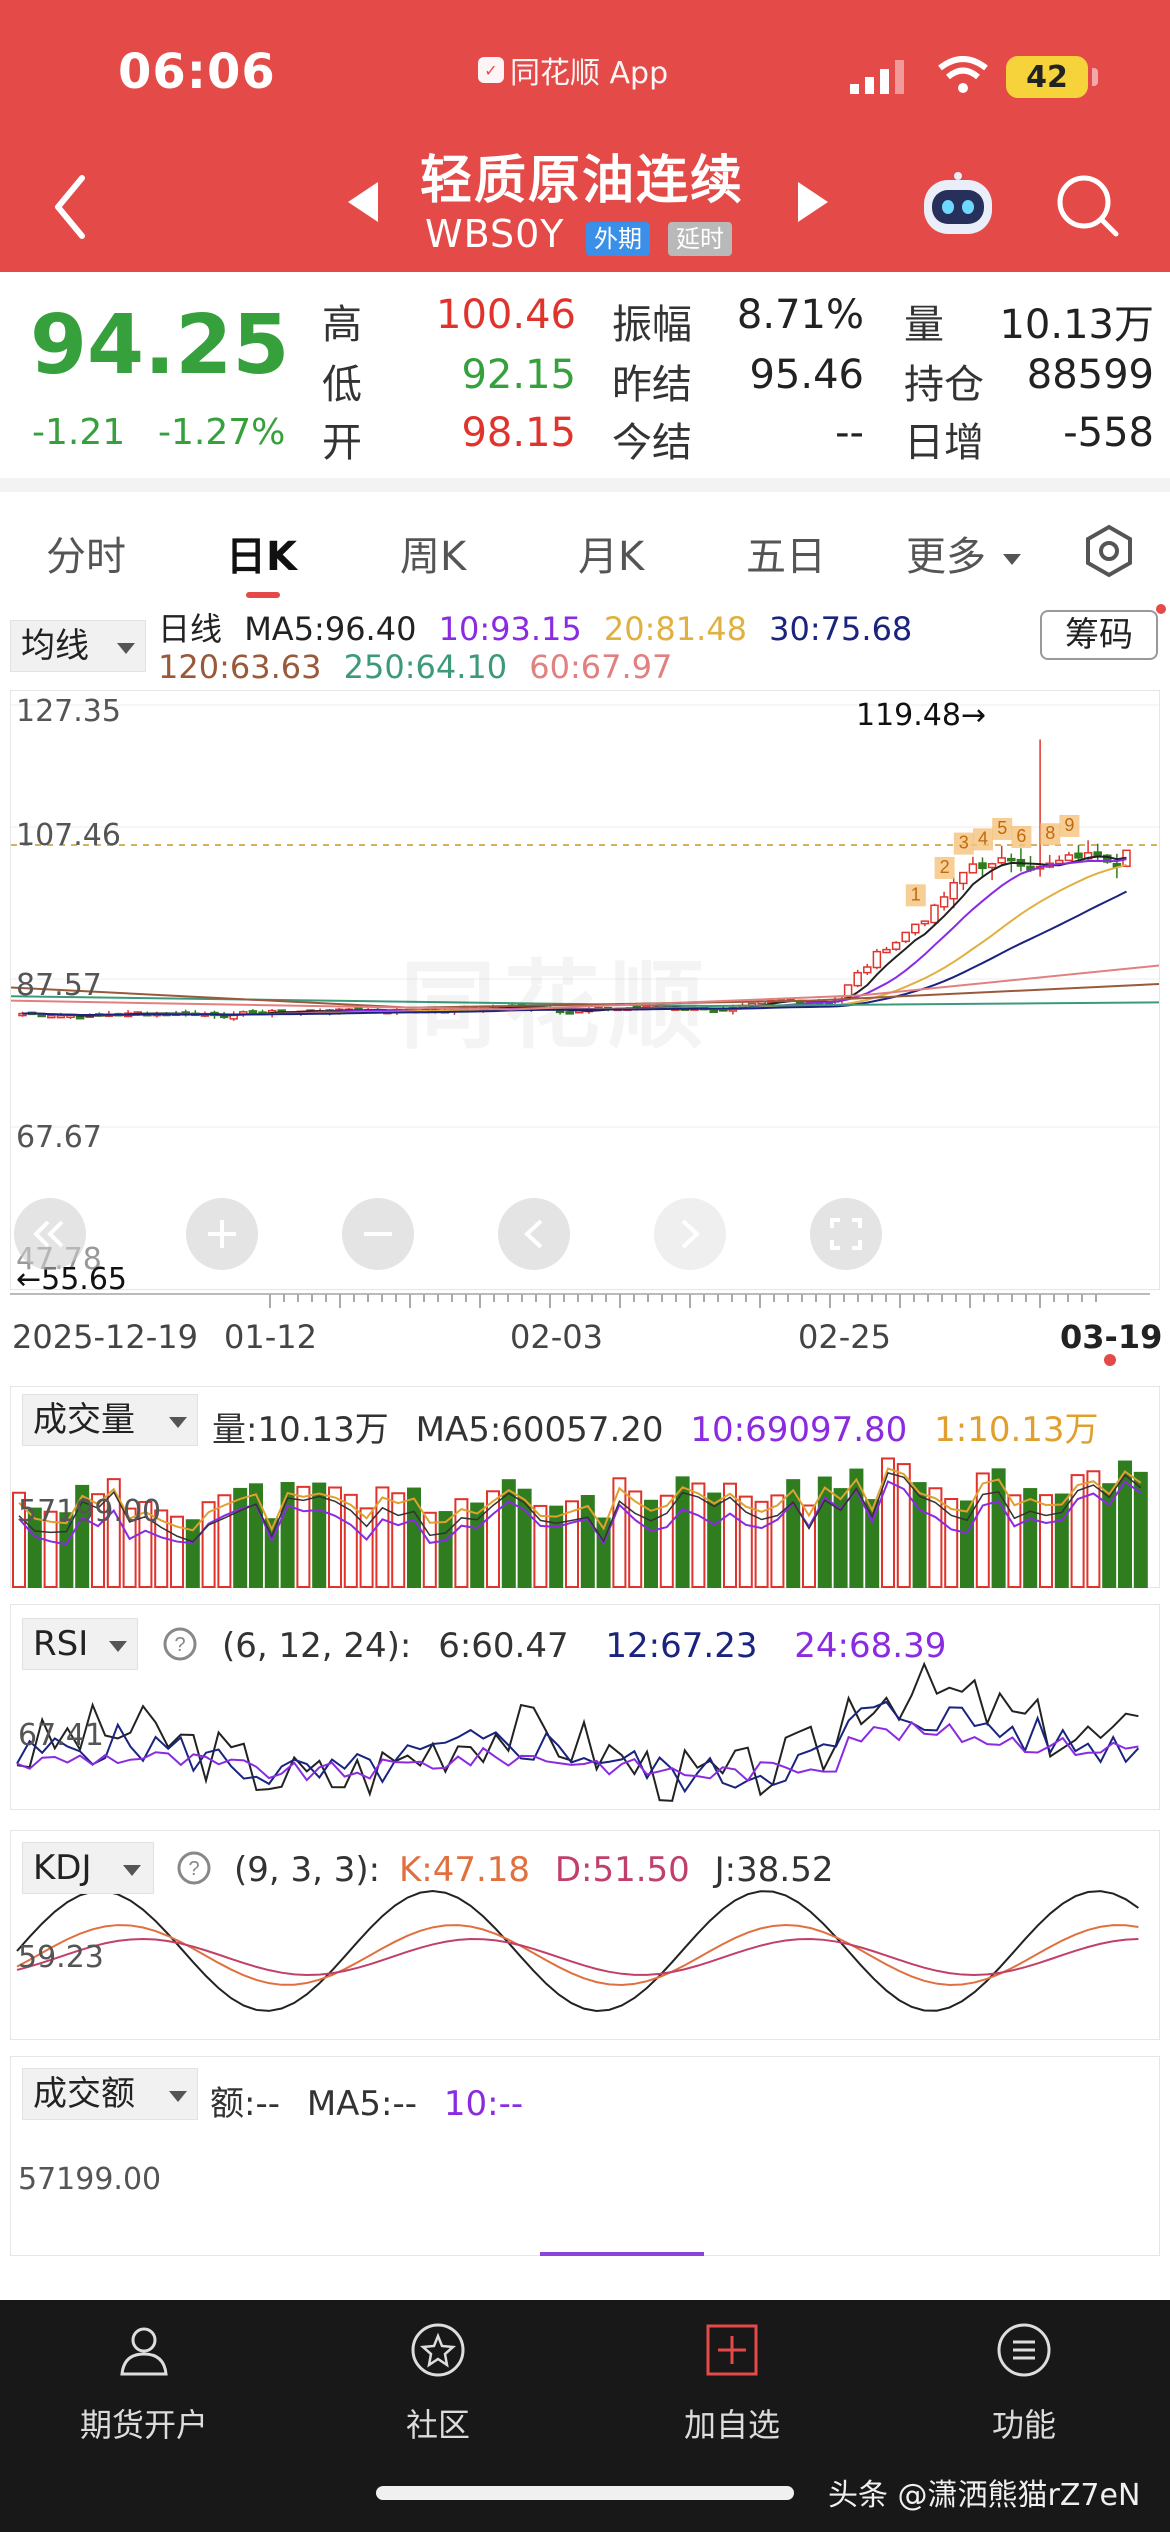 The width and height of the screenshot is (1170, 2532). I want to click on amount-value: 额:--, so click(245, 2104).